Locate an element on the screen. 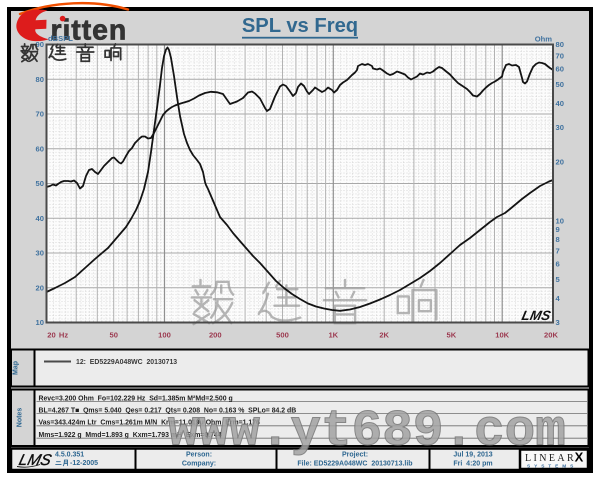  svg-text: 4 is located at coordinates (558, 298).